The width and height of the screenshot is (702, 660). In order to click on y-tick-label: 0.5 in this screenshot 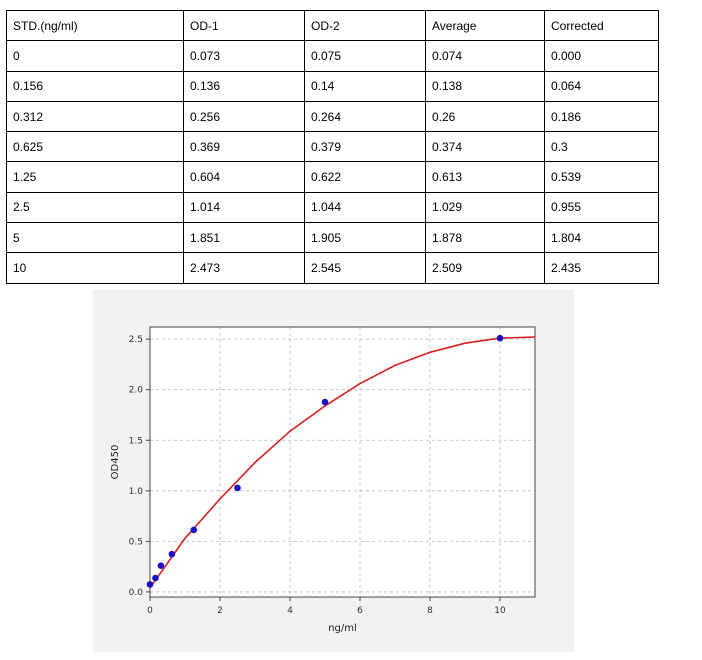, I will do `click(136, 542)`.